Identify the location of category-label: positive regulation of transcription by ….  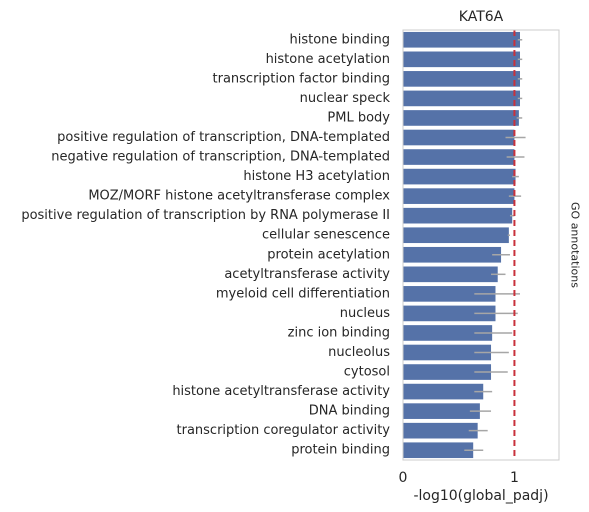
(205, 215).